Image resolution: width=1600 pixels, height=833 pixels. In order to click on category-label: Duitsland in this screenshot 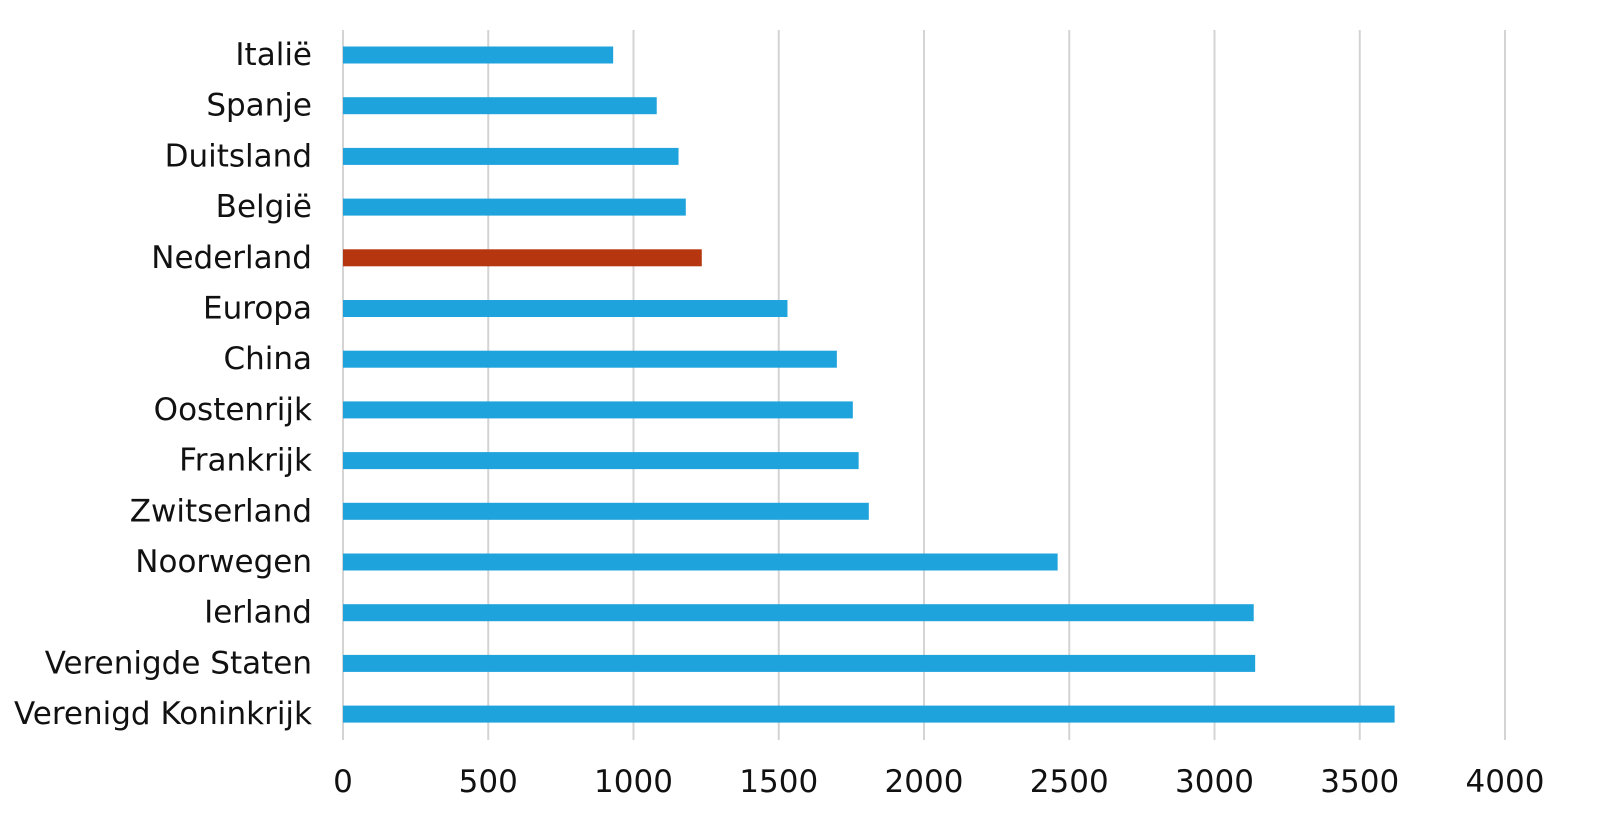, I will do `click(238, 156)`.